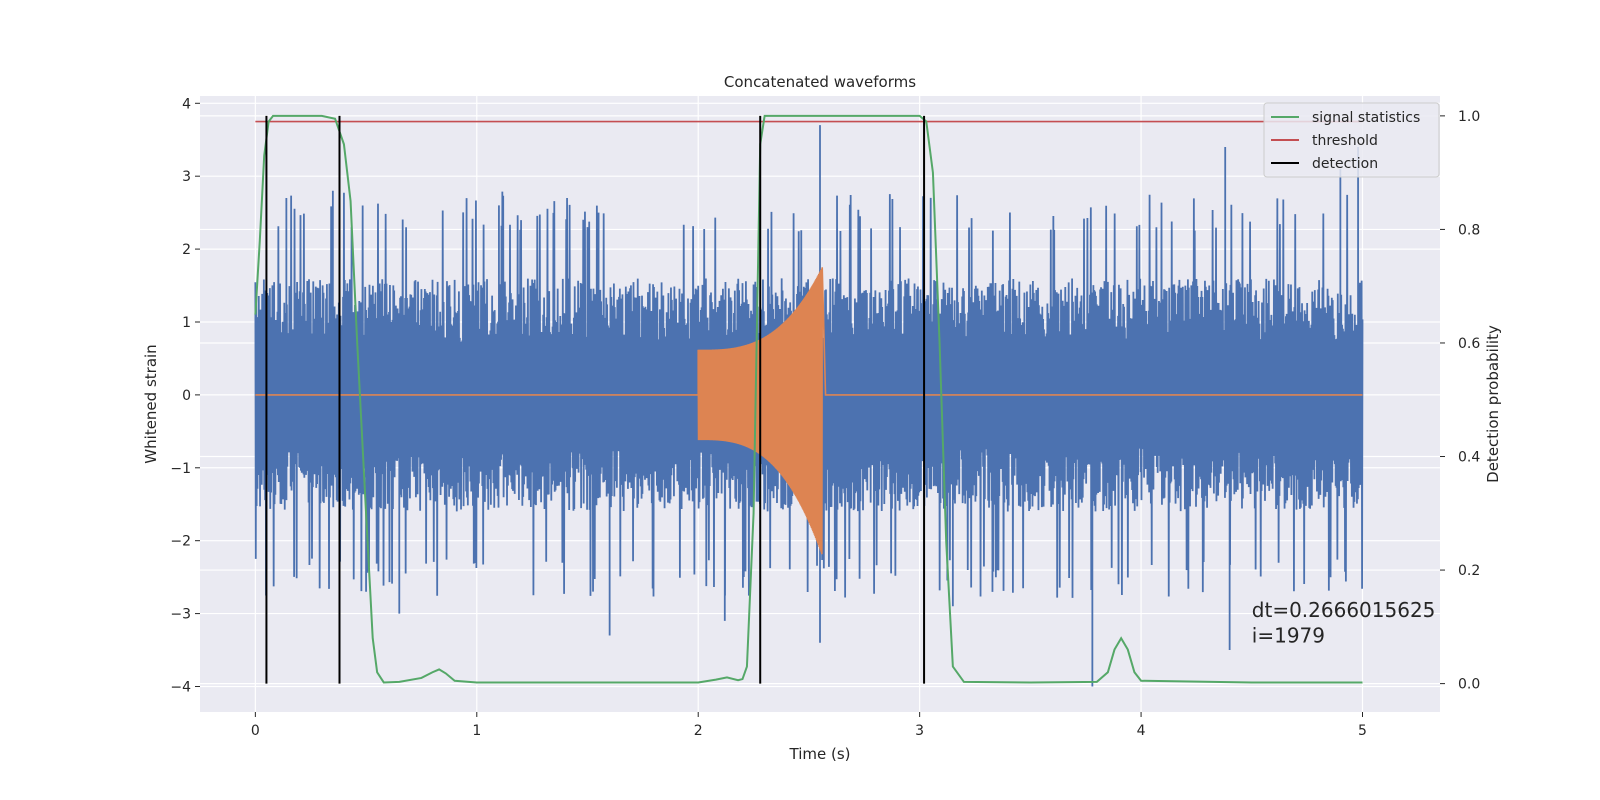 This screenshot has height=800, width=1600. Describe the element at coordinates (1469, 230) in the screenshot. I see `y-right-tick-label: 0.8` at that location.